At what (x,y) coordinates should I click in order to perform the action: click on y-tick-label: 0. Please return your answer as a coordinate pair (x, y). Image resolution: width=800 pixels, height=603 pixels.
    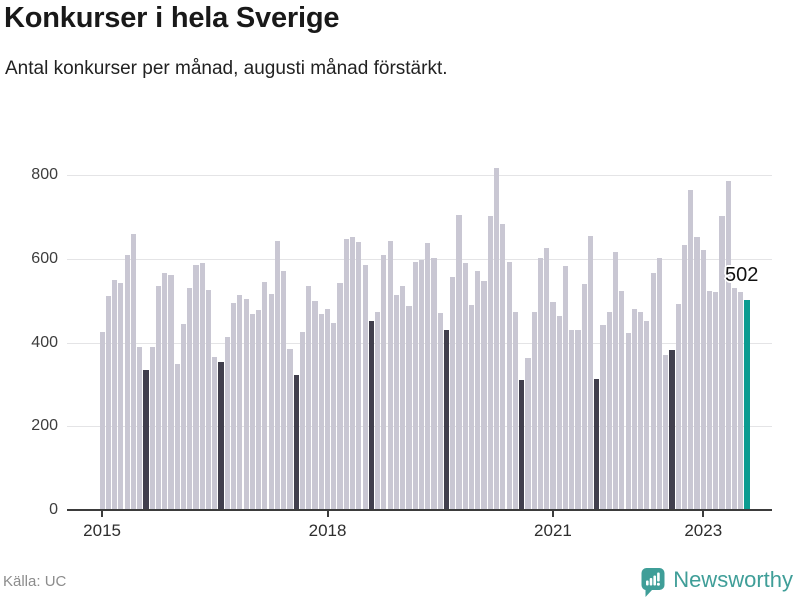
    Looking at the image, I should click on (53, 509).